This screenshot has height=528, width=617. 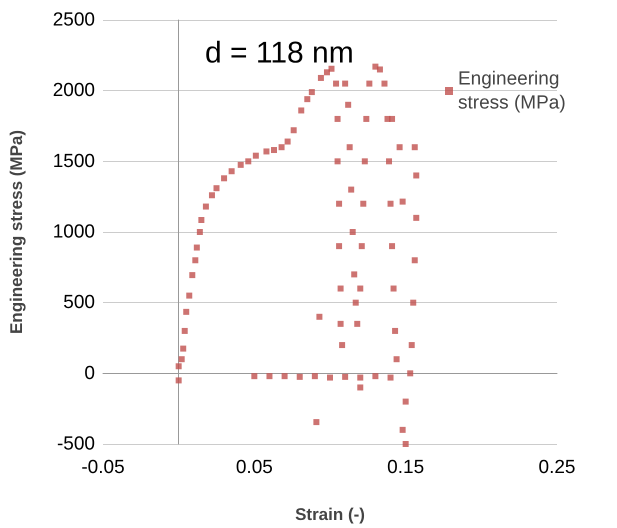 I want to click on y-tick-label: 1000, so click(x=73, y=232).